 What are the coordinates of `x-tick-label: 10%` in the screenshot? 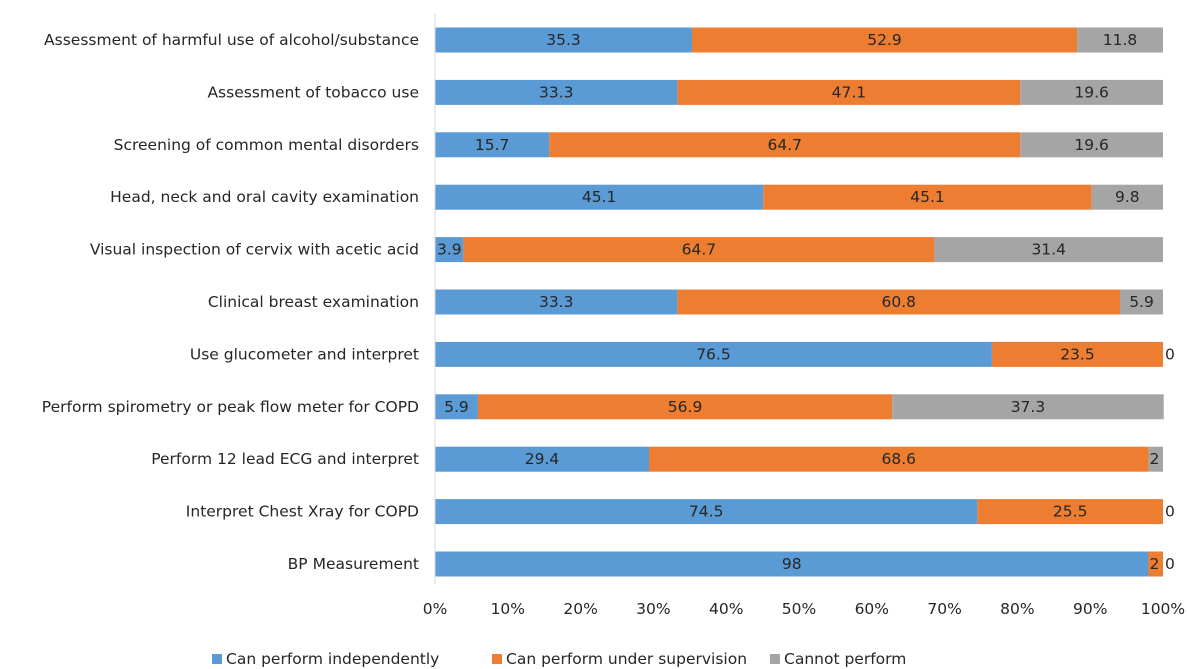 It's located at (508, 609).